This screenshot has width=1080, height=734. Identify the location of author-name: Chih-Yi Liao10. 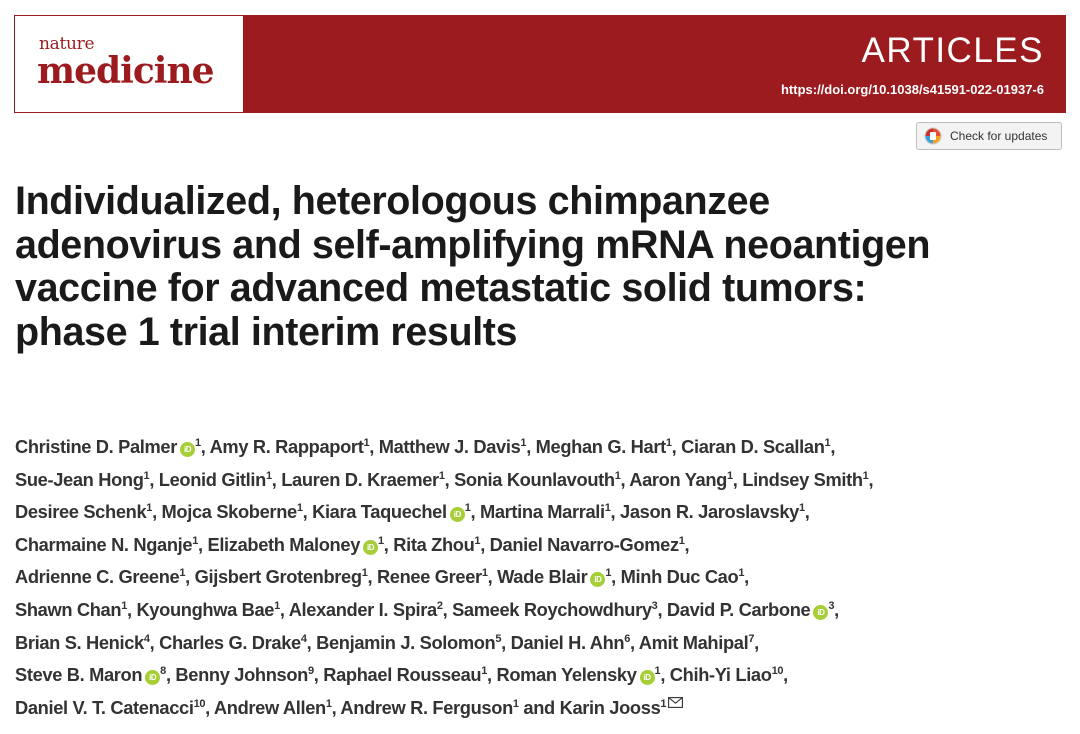
(727, 674).